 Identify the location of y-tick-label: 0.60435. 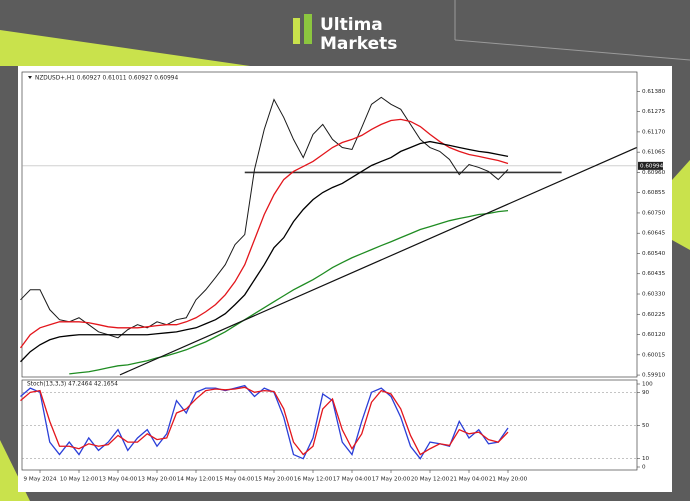
(654, 274).